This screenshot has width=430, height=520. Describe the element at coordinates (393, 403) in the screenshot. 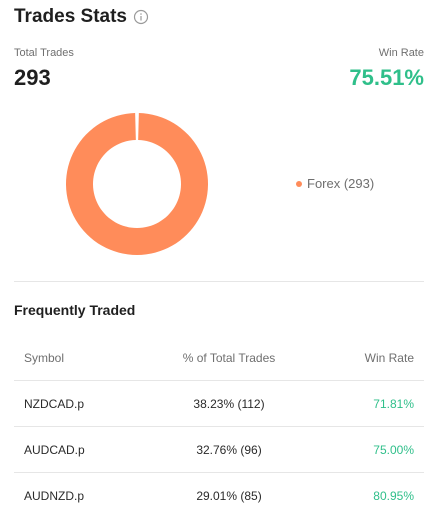

I see `row-win-rate: 71.81%` at that location.